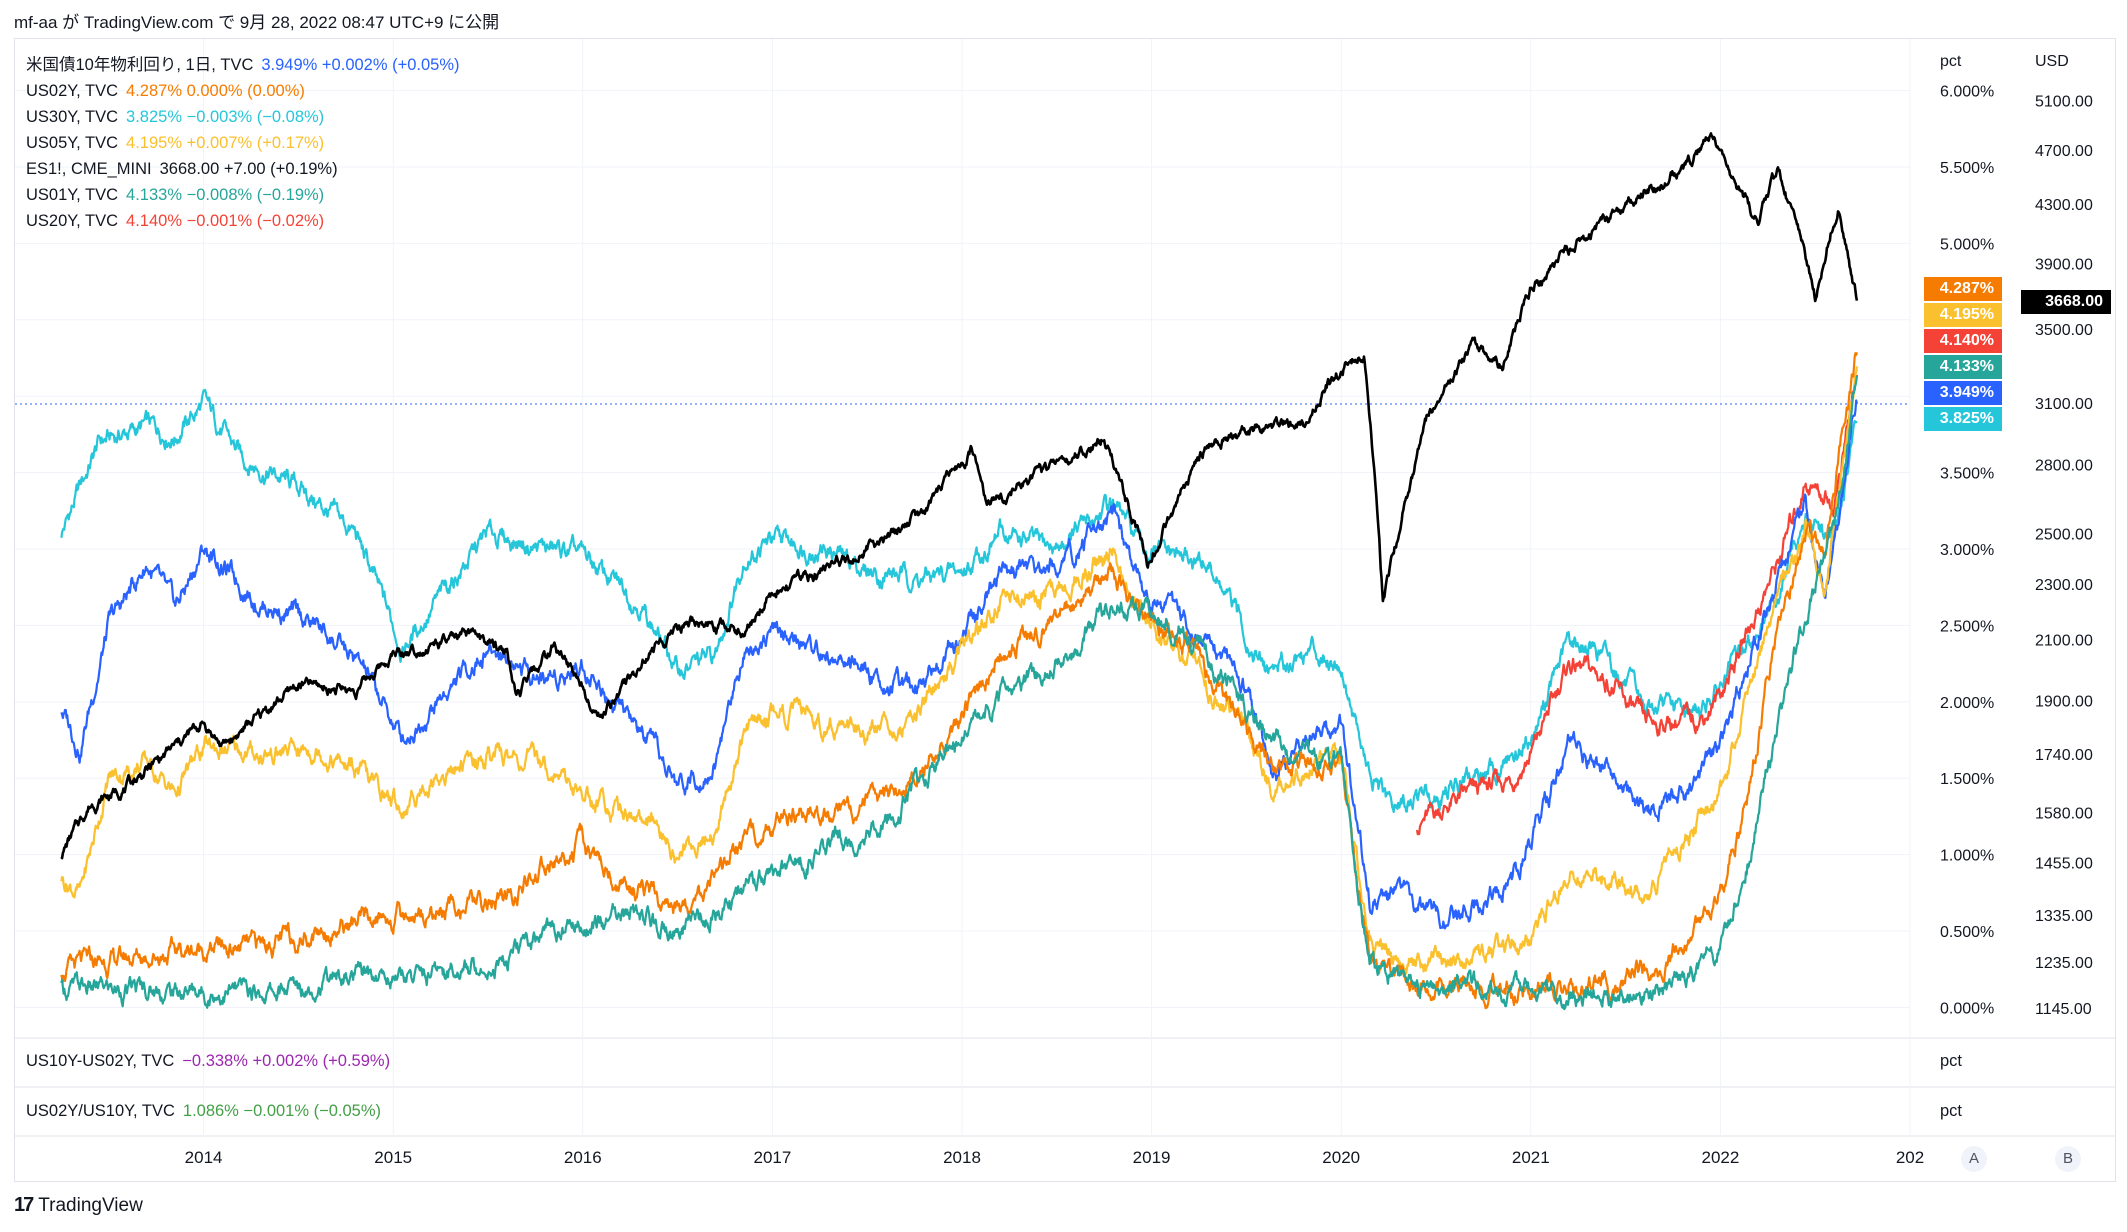 This screenshot has width=2127, height=1232. I want to click on sub-pane-ratio-legend: US02Y/US10Y, TVC 1.086% −0.001% (−0.05%), so click(203, 1111).